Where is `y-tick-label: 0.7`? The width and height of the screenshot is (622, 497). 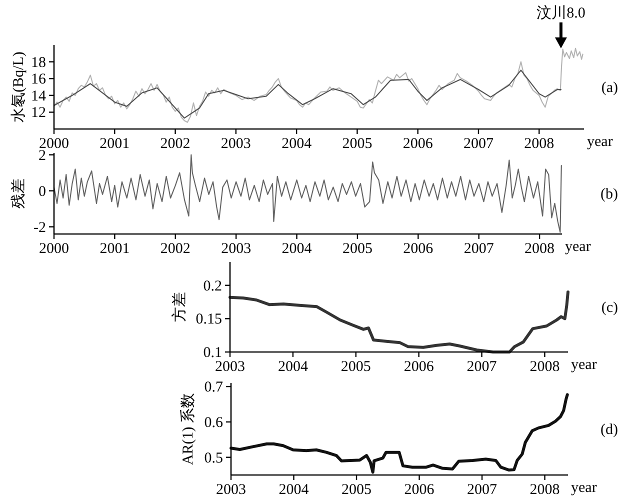 y-tick-label: 0.7 is located at coordinates (214, 388).